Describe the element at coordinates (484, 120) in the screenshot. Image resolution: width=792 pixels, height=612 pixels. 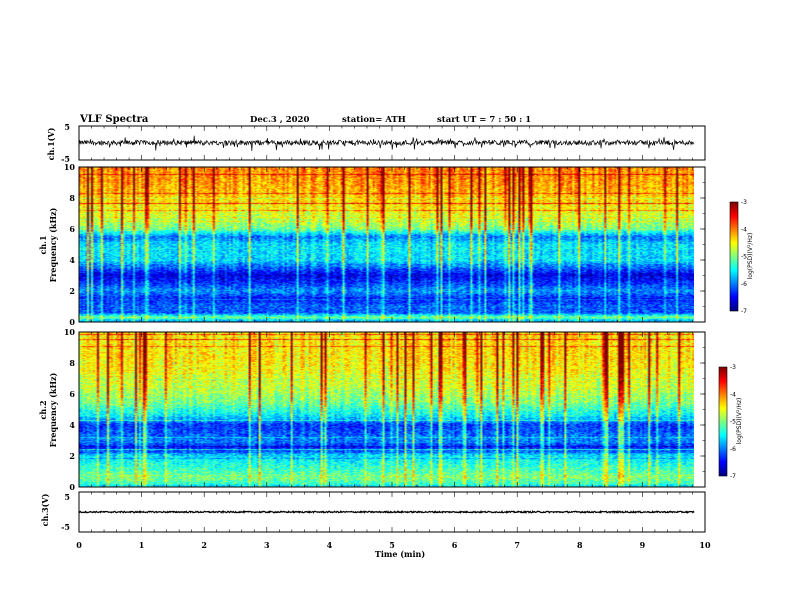
I see `header-start-time: start UT = 7 : 50 : 1` at that location.